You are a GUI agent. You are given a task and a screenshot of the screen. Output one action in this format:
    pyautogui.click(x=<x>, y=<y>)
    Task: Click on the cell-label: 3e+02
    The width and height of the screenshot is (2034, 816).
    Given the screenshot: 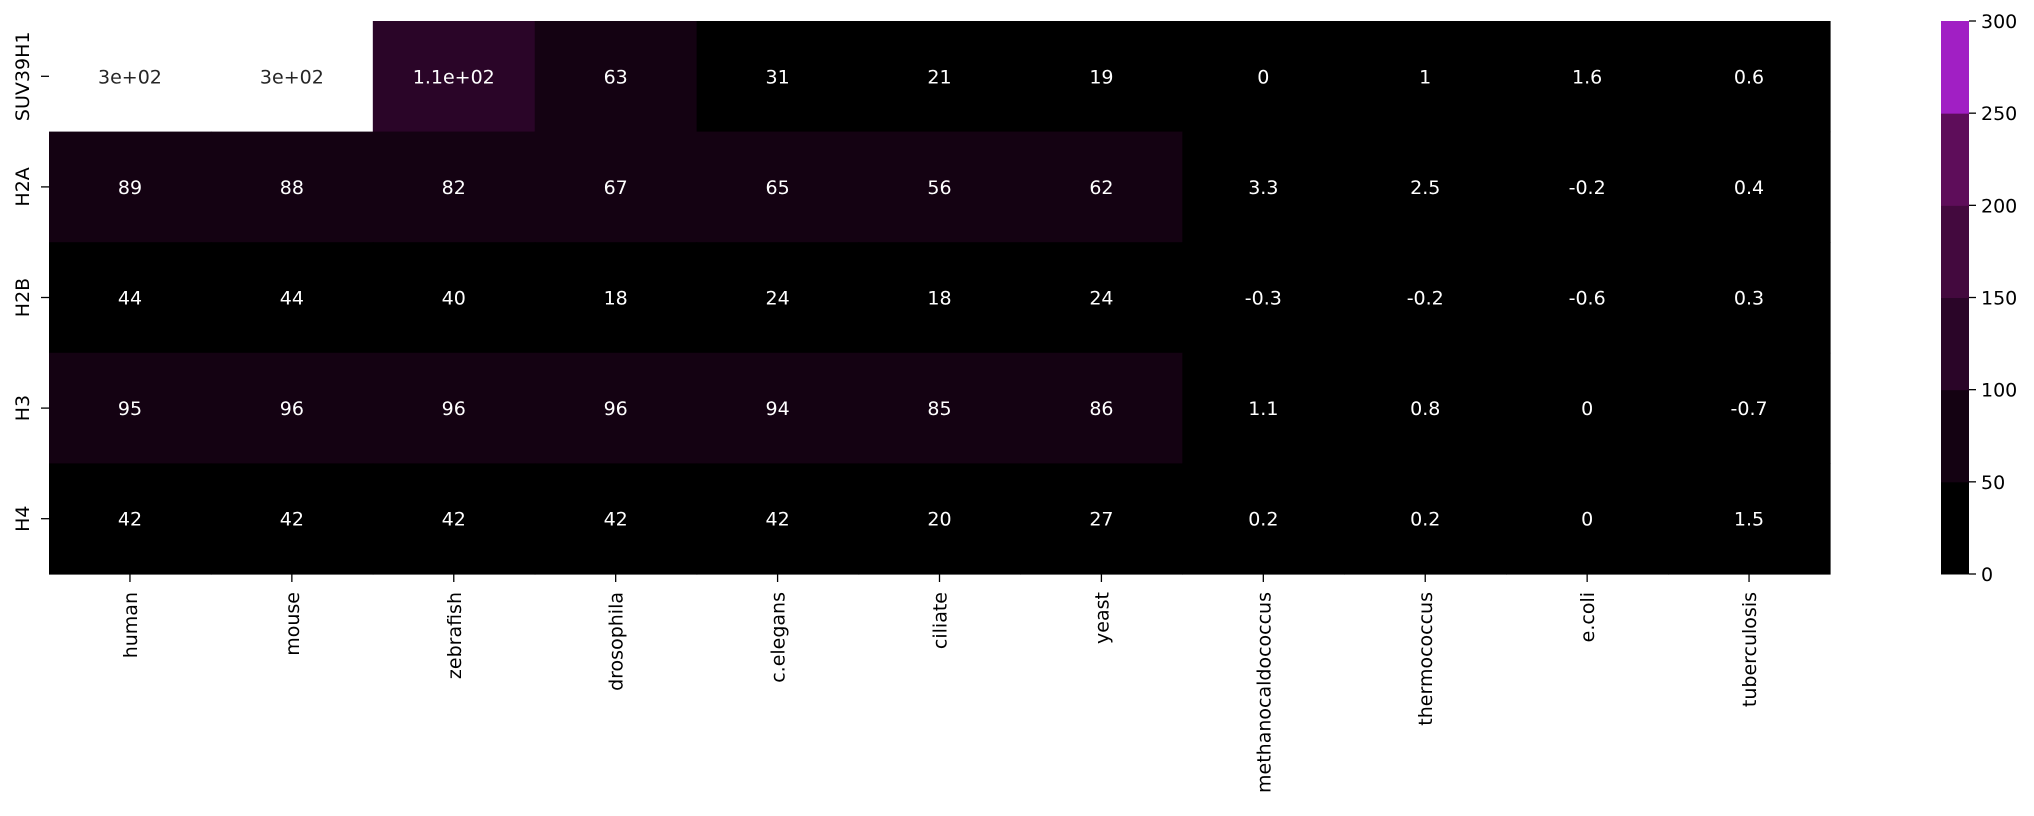 What is the action you would take?
    pyautogui.click(x=130, y=77)
    